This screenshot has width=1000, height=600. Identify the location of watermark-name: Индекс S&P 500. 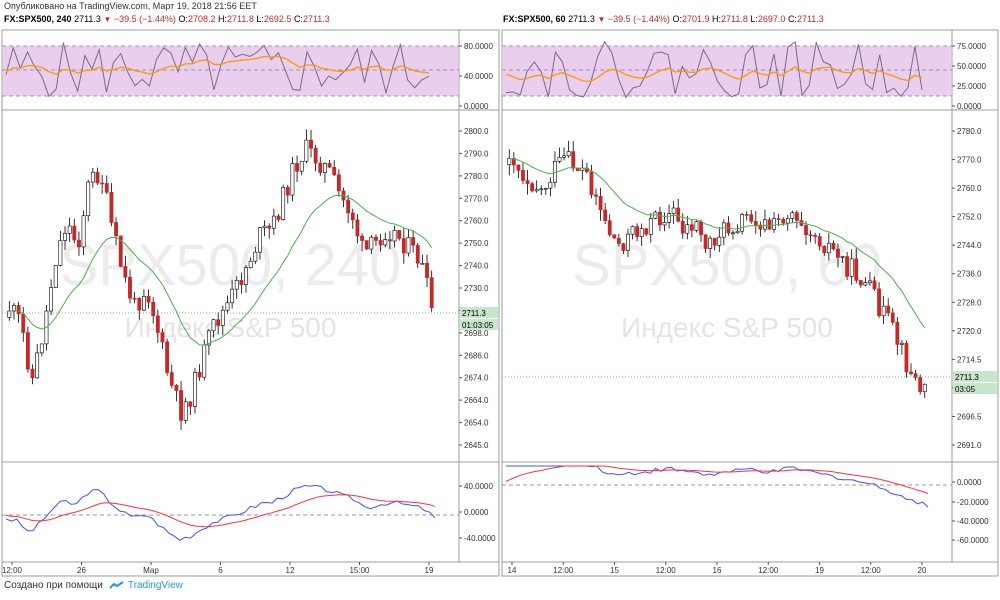
(727, 327).